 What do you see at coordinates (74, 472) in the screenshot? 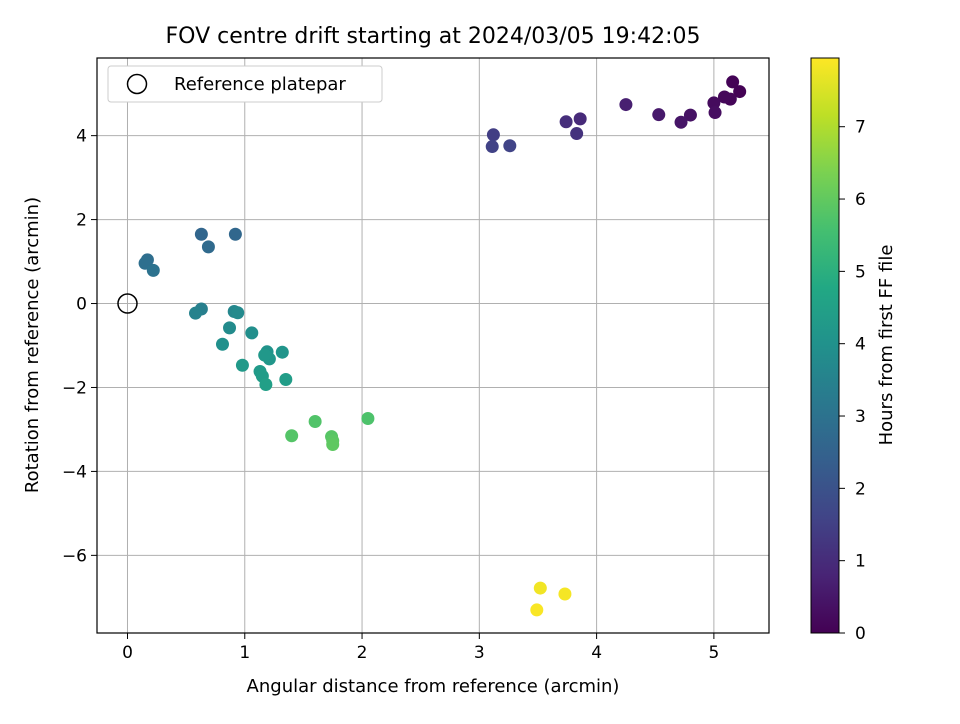
I see `y-tick-label: −4` at bounding box center [74, 472].